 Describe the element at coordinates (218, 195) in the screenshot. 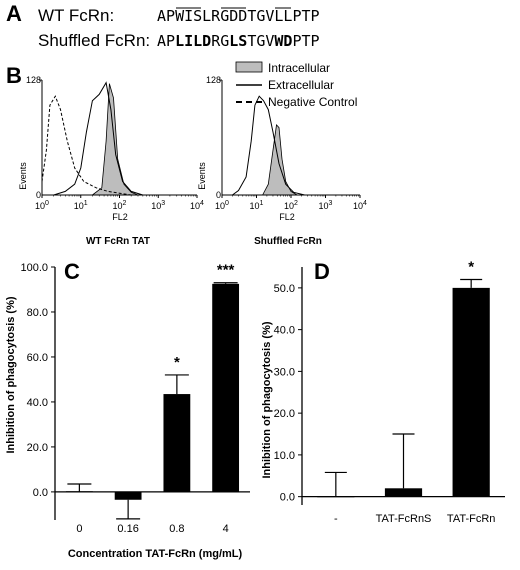

I see `hist-sh-ytick-0: 0` at that location.